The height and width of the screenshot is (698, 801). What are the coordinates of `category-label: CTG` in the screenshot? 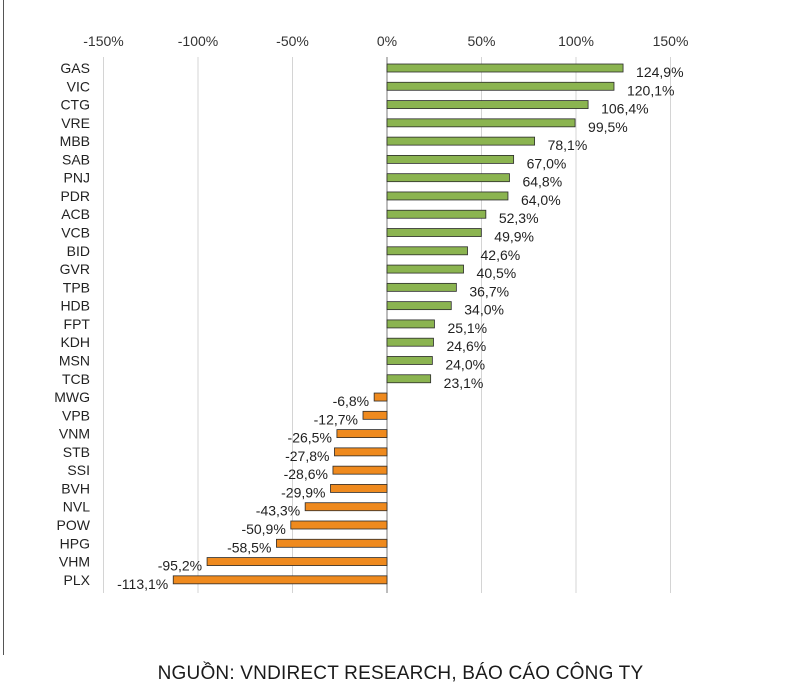 It's located at (75, 105).